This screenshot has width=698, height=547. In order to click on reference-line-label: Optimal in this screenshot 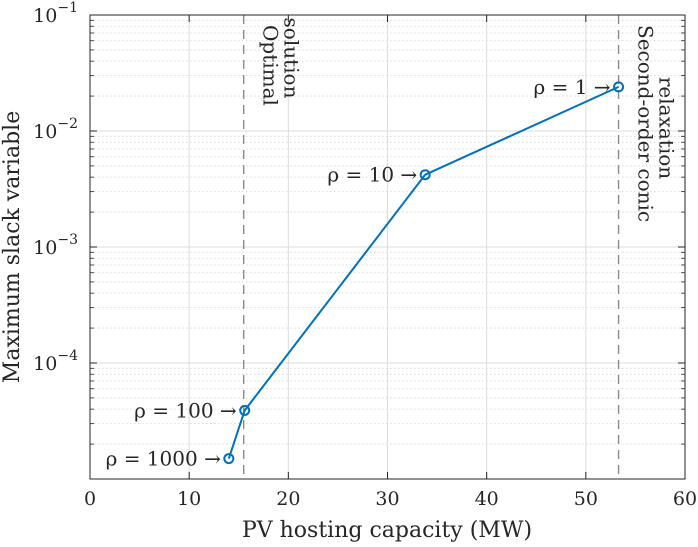, I will do `click(271, 65)`.